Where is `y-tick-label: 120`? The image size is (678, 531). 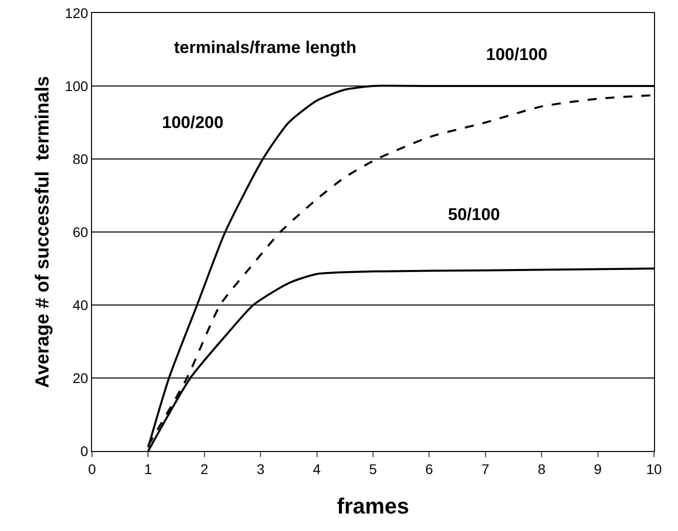
y-tick-label: 120 is located at coordinates (76, 12).